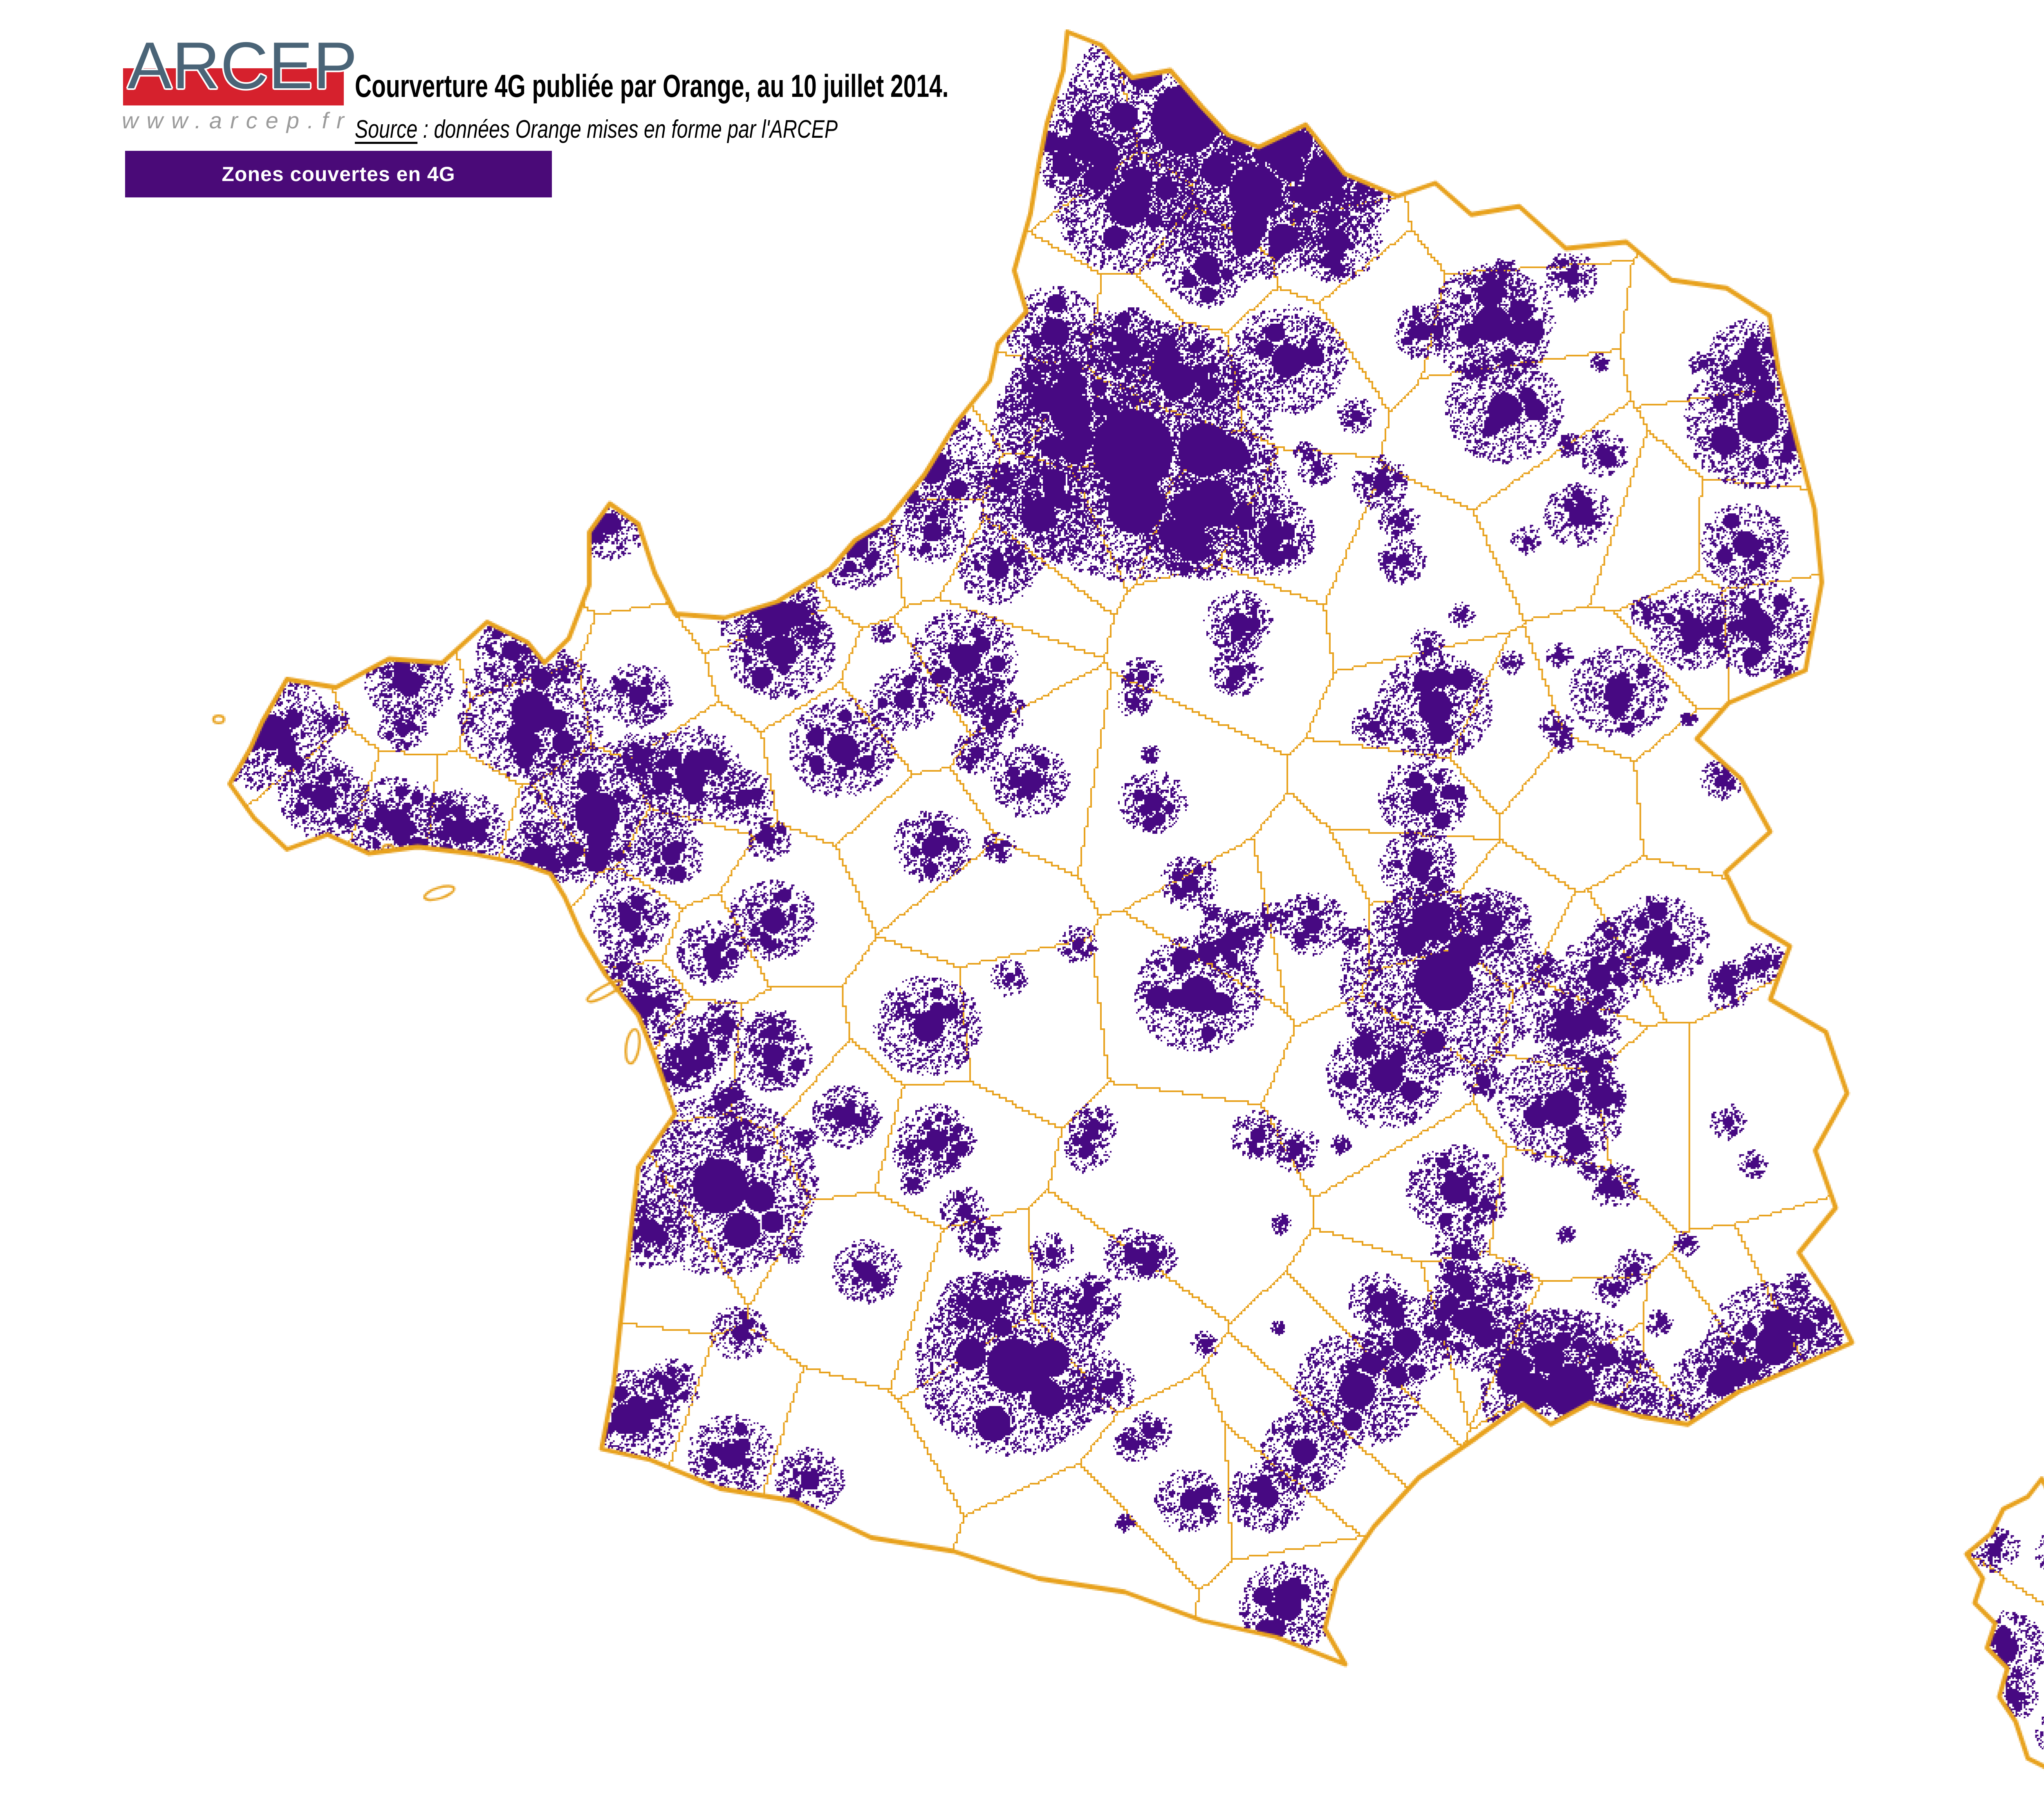 The width and height of the screenshot is (2044, 1818). I want to click on source-label: Source, so click(386, 129).